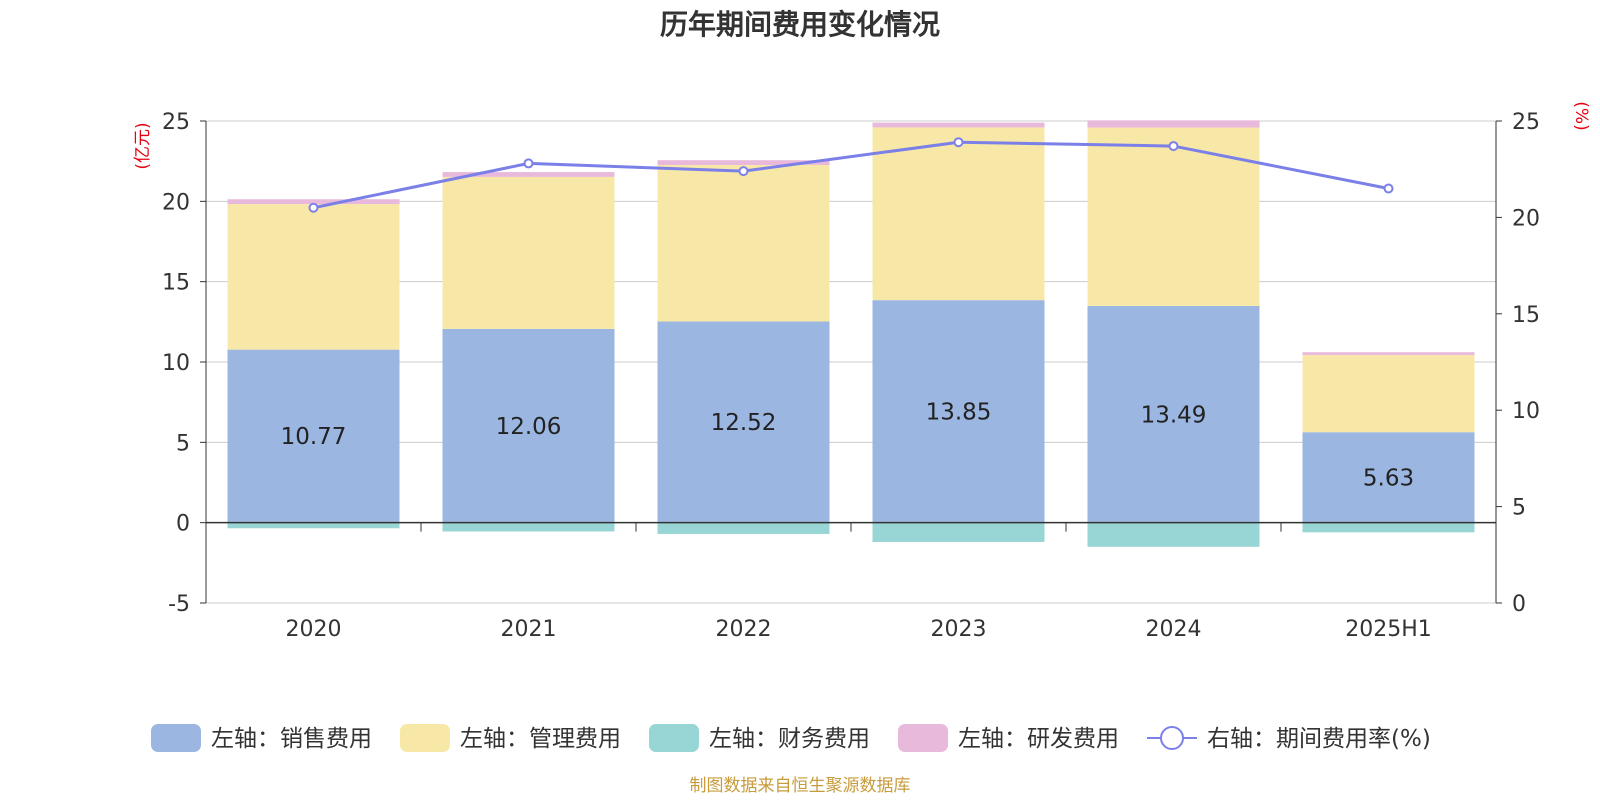  Describe the element at coordinates (1174, 629) in the screenshot. I see `x-axis-category-label: 2024` at that location.